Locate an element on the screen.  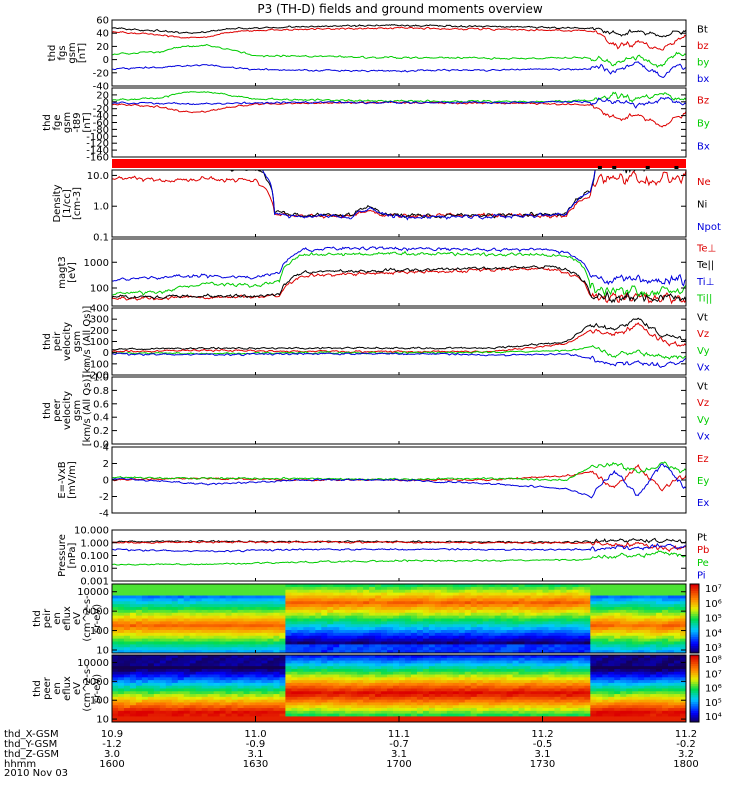
legend-vx: Vx is located at coordinates (703, 368).